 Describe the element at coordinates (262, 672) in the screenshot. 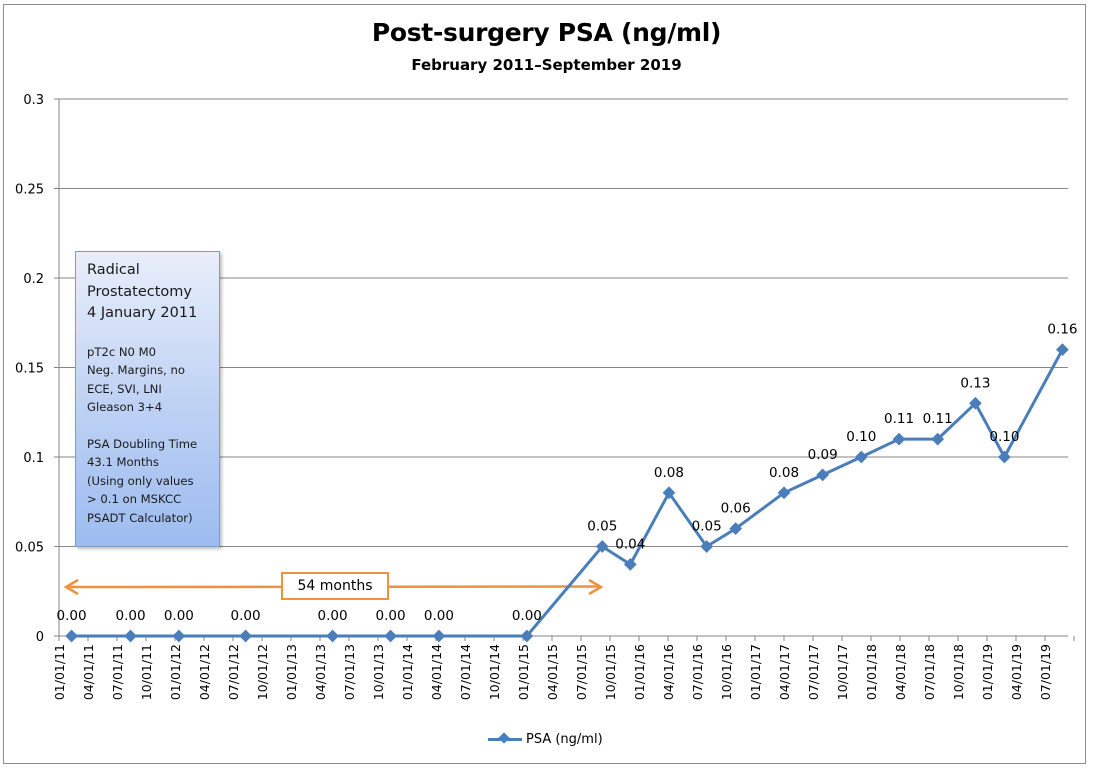

I see `x-tick-label: 10/01/12` at that location.